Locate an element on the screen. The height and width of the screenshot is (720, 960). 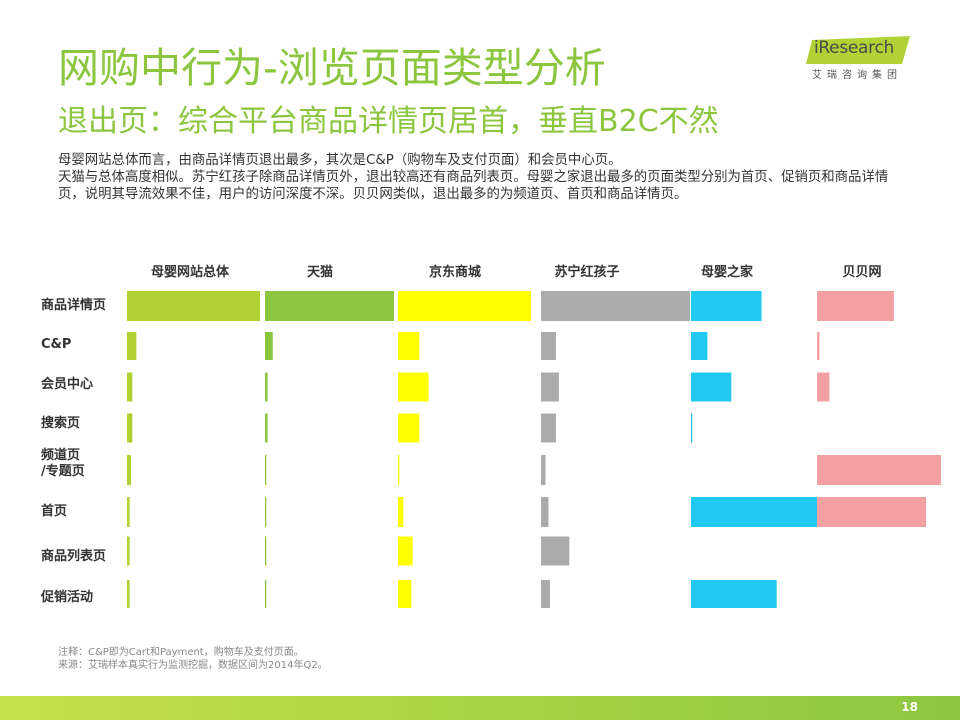
logo-badge-shape is located at coordinates (858, 50).